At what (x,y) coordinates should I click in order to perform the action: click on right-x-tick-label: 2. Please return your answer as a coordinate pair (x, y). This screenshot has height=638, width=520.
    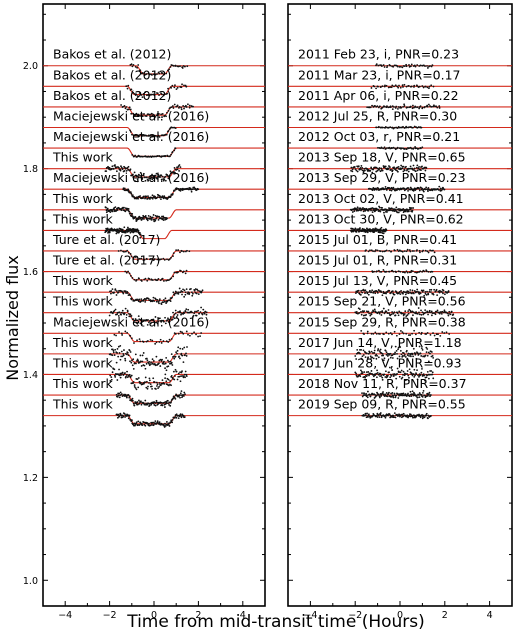
    Looking at the image, I should click on (445, 615).